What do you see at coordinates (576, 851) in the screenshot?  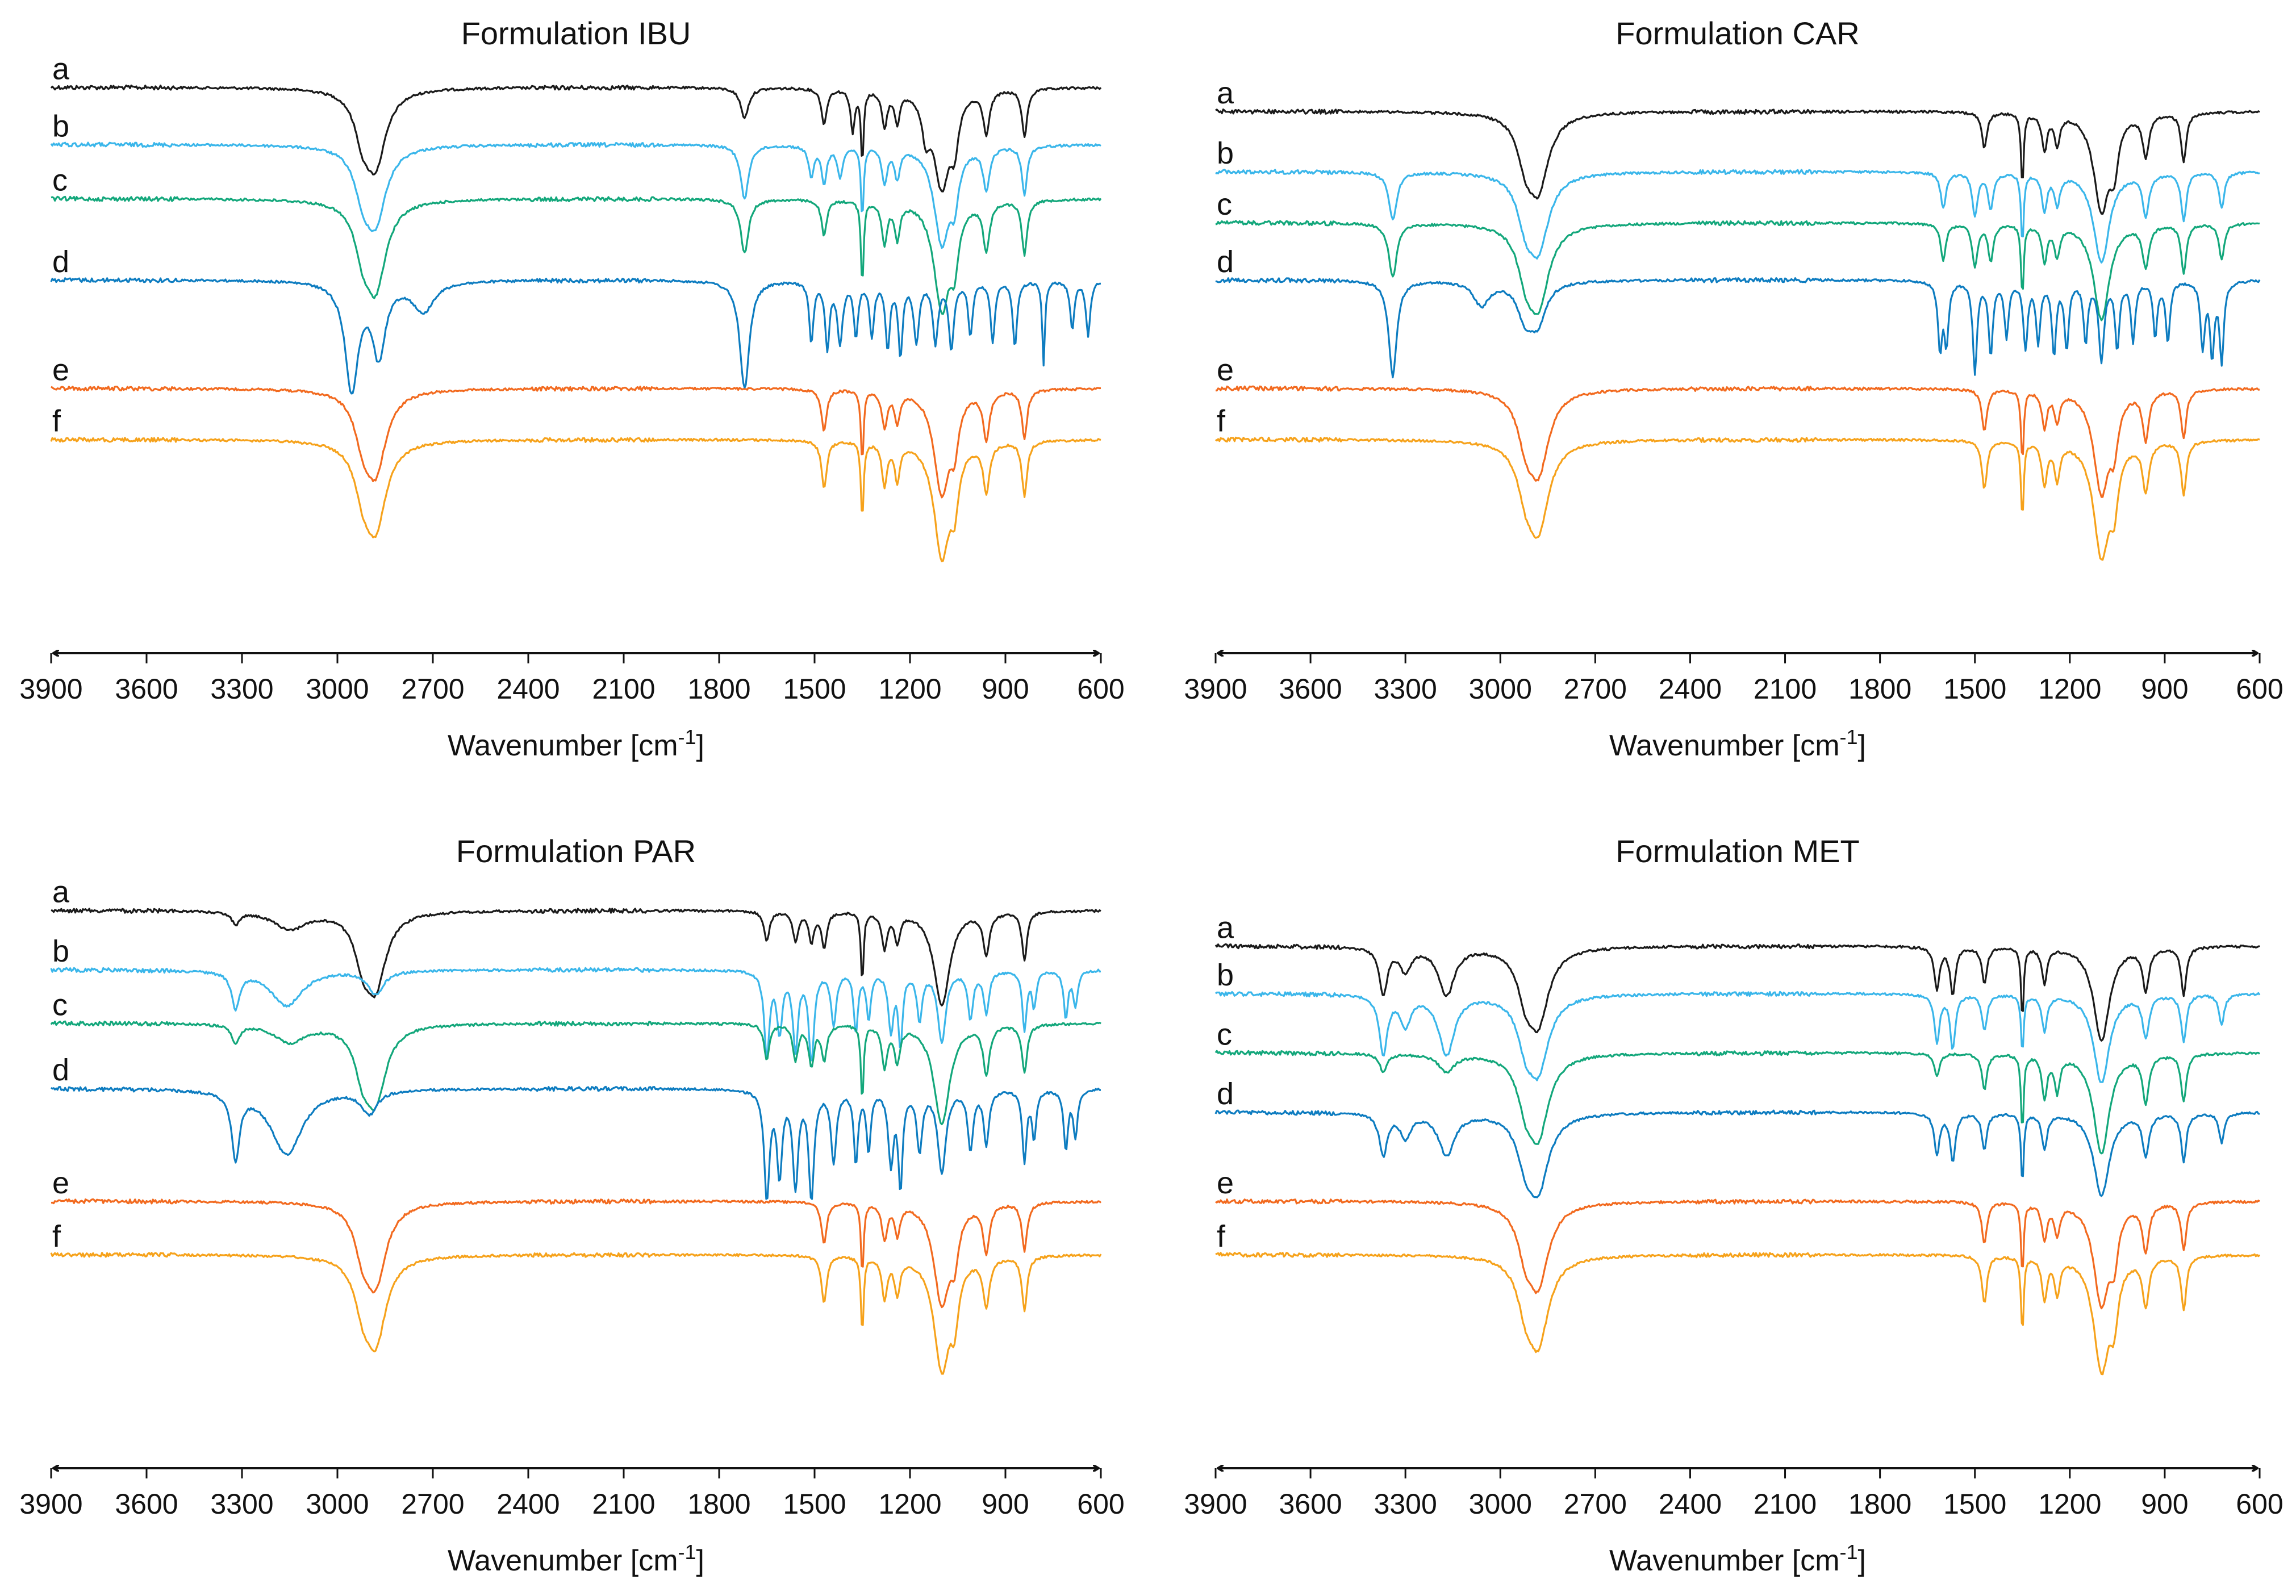 I see `chart-title: Formulation PAR` at bounding box center [576, 851].